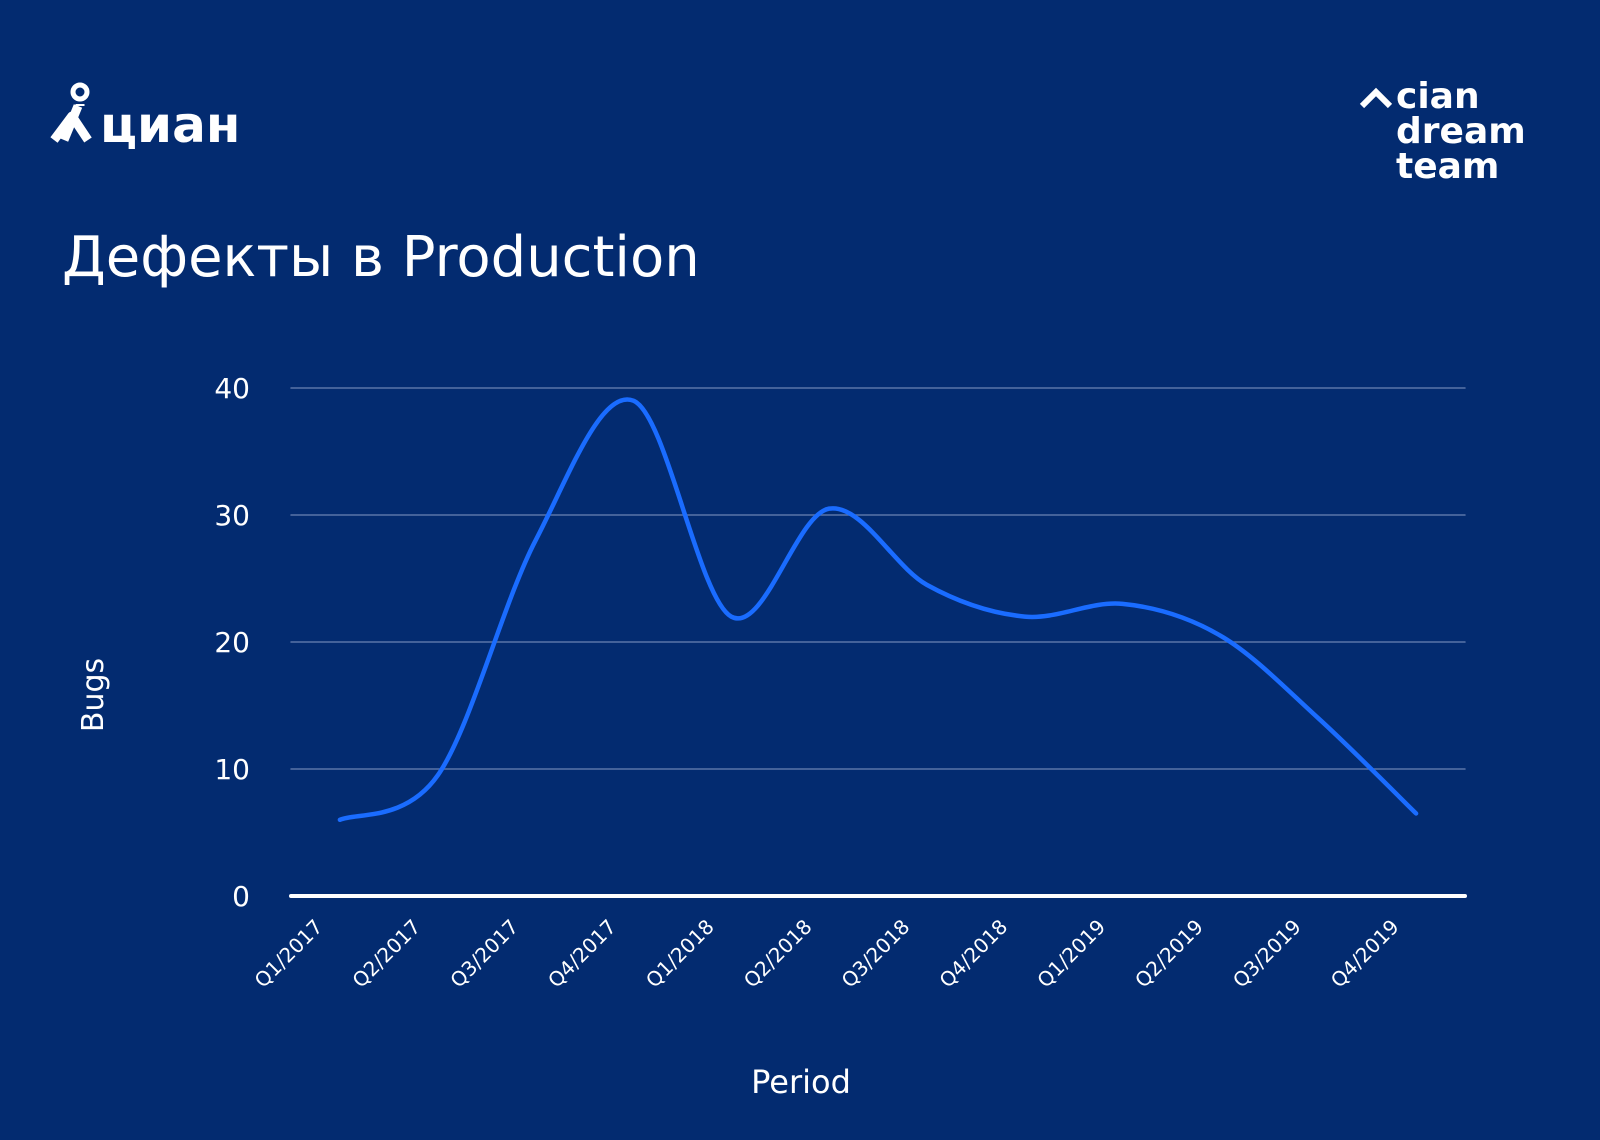 The image size is (1600, 1140). What do you see at coordinates (93, 695) in the screenshot?
I see `y-axis-label: Bugs` at bounding box center [93, 695].